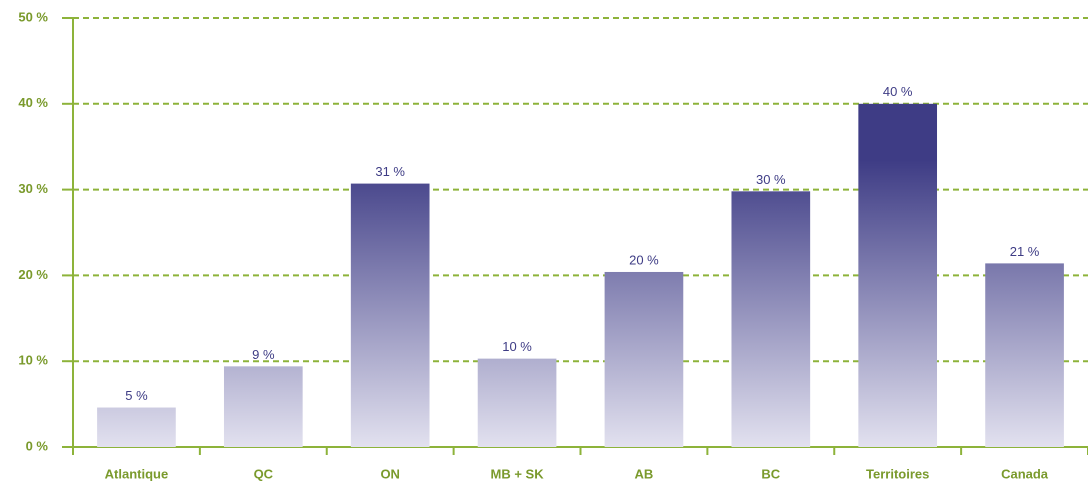 The height and width of the screenshot is (486, 1088). Describe the element at coordinates (264, 473) in the screenshot. I see `x-tick-label: QC` at that location.